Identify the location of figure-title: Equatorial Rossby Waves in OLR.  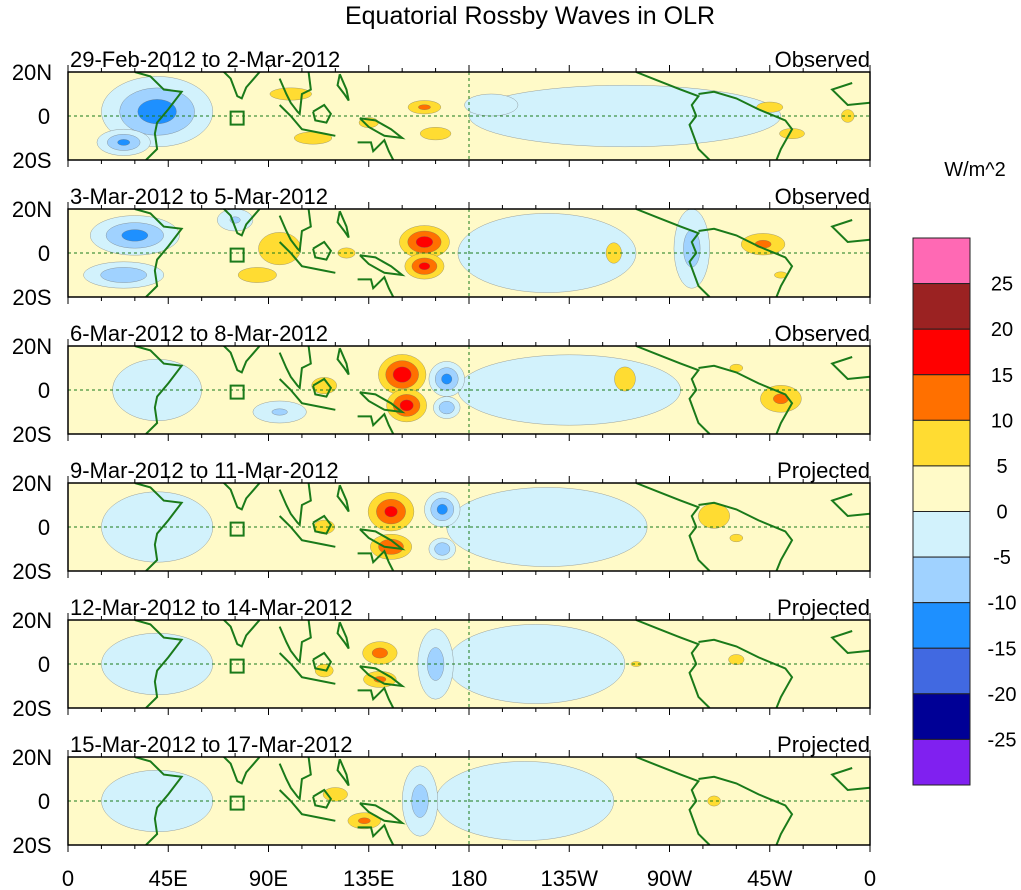
(530, 16).